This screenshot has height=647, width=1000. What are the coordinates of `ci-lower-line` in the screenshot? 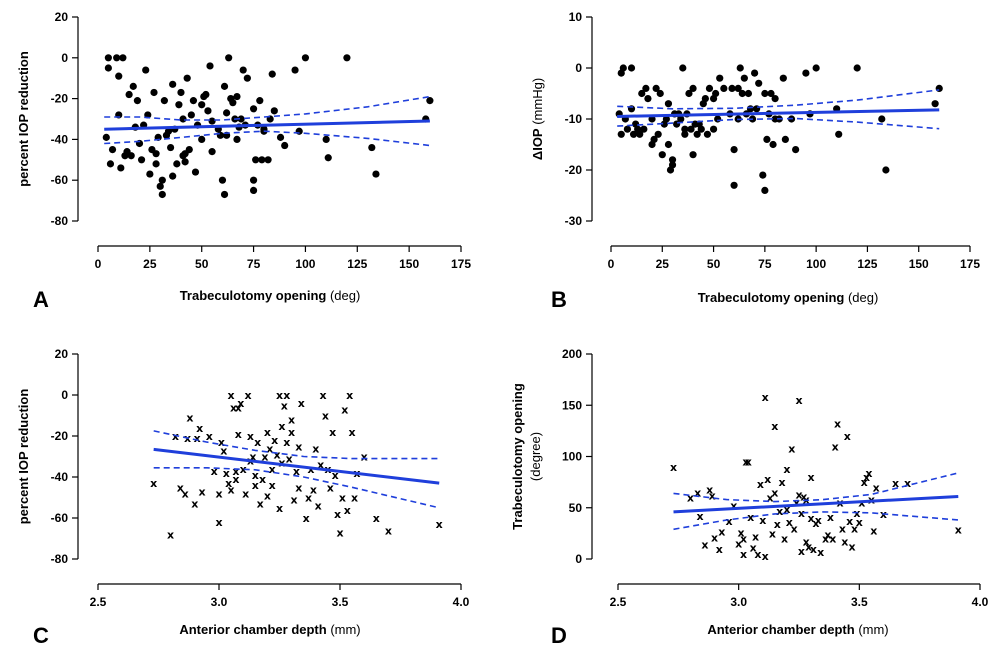 It's located at (296, 488).